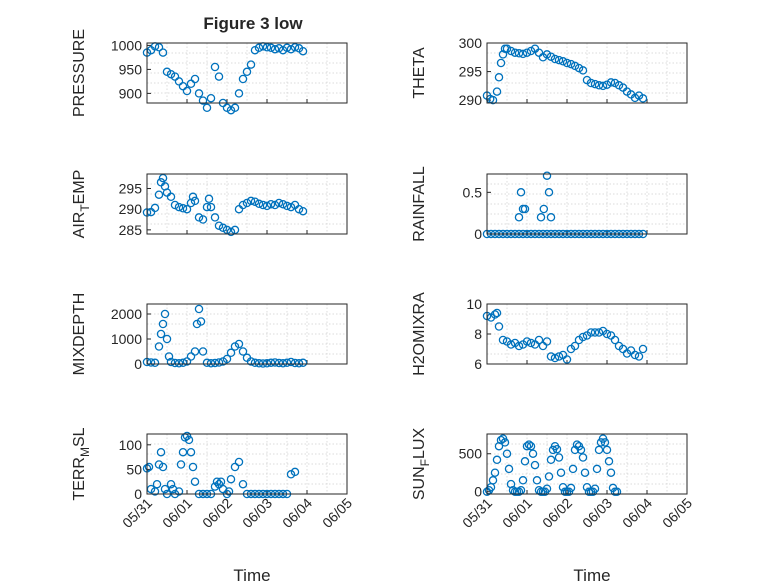  What do you see at coordinates (471, 454) in the screenshot?
I see `y-tick-label: 500` at bounding box center [471, 454].